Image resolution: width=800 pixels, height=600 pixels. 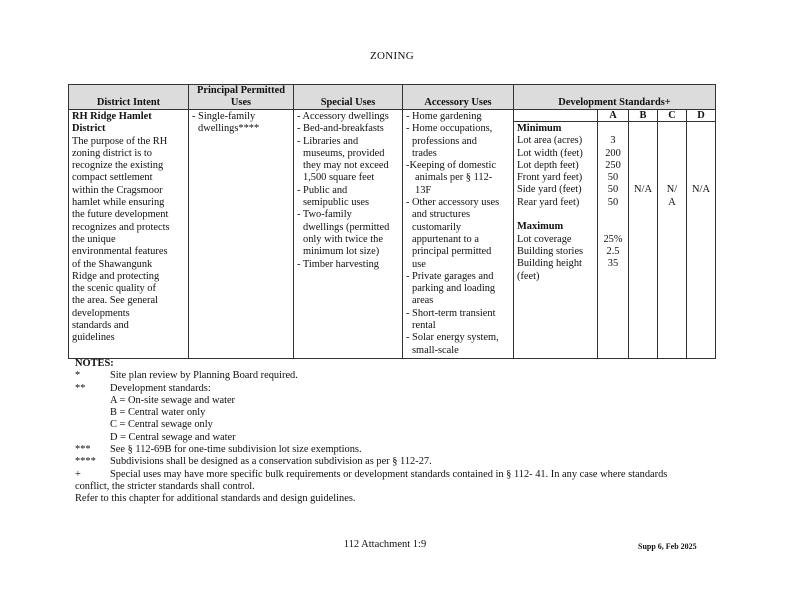 I want to click on standard-value-a: 250, so click(x=613, y=165).